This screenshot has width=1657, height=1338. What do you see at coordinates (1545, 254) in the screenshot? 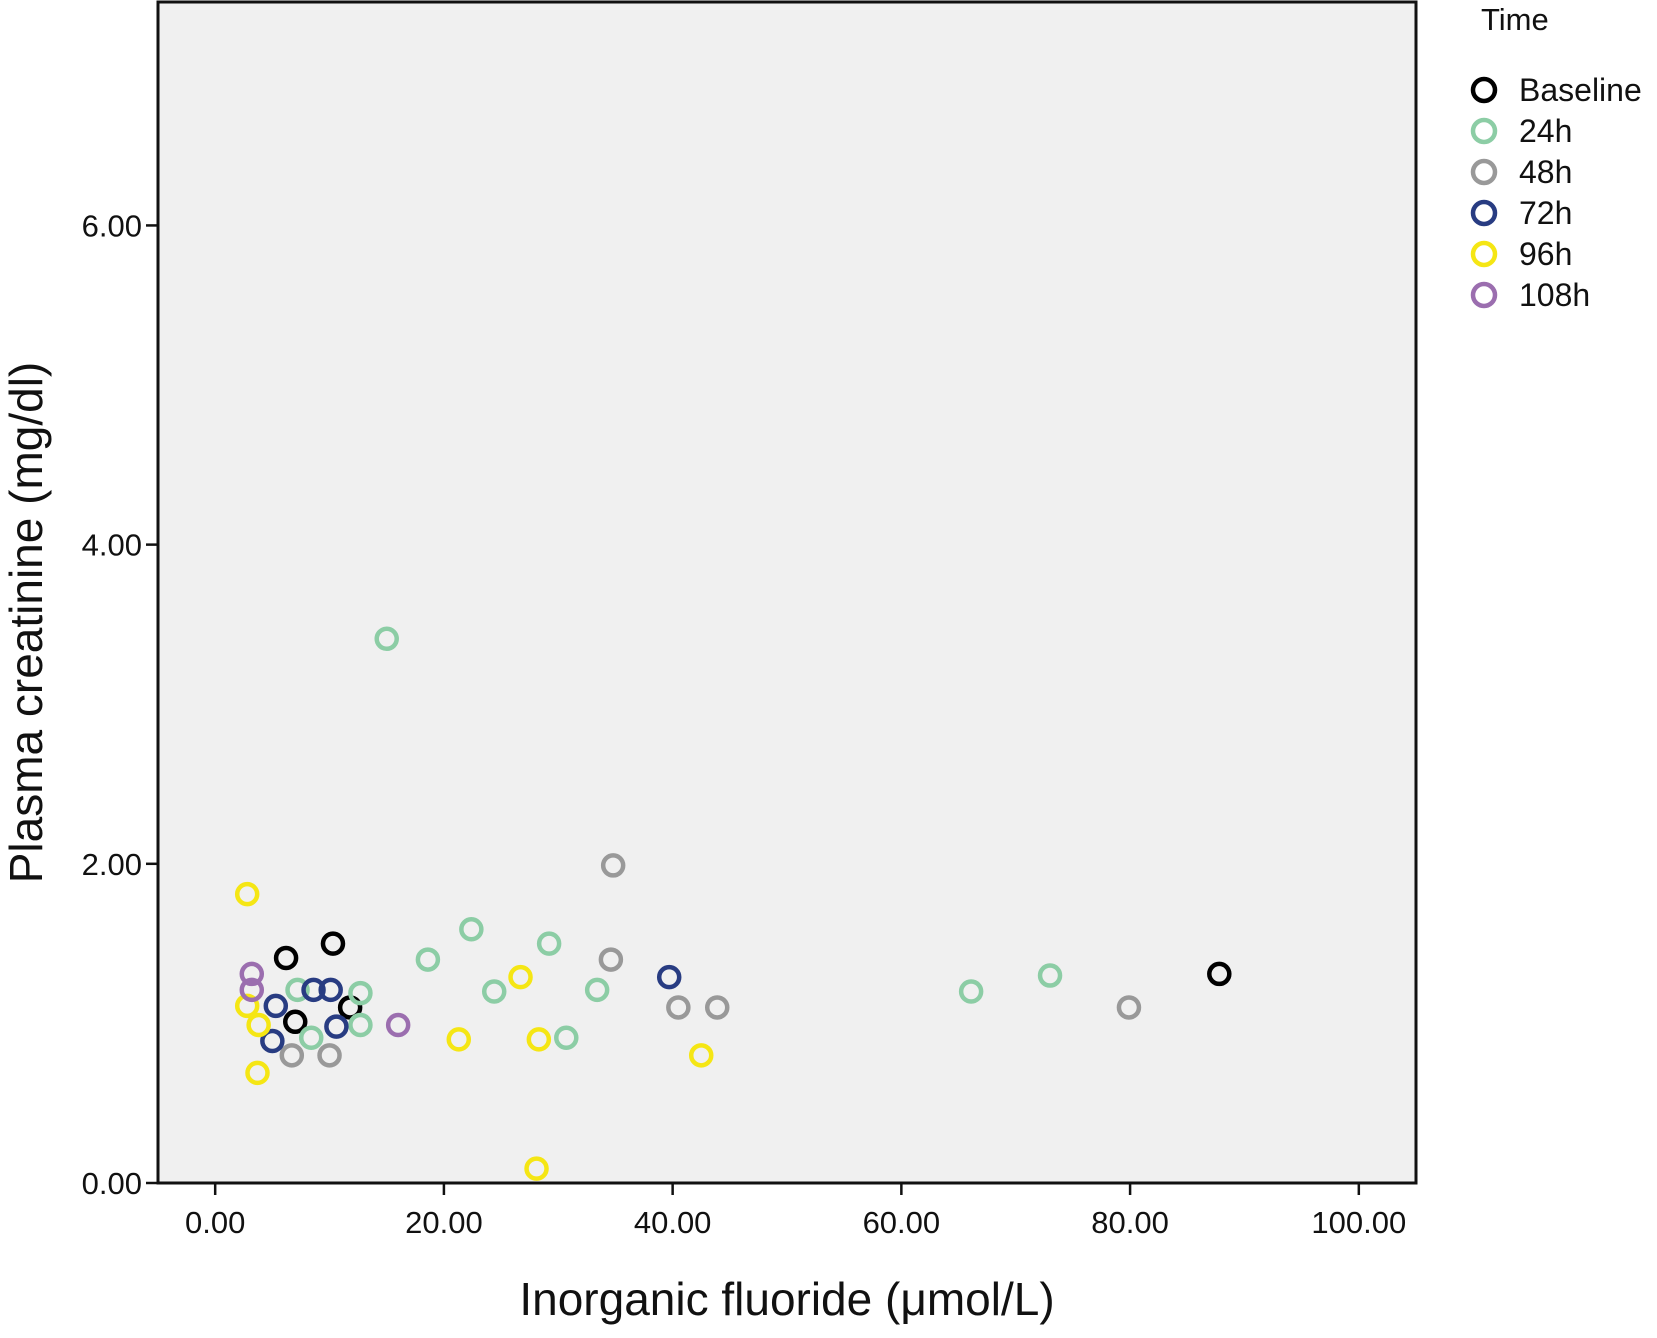
I see `legend-label: 96h` at bounding box center [1545, 254].